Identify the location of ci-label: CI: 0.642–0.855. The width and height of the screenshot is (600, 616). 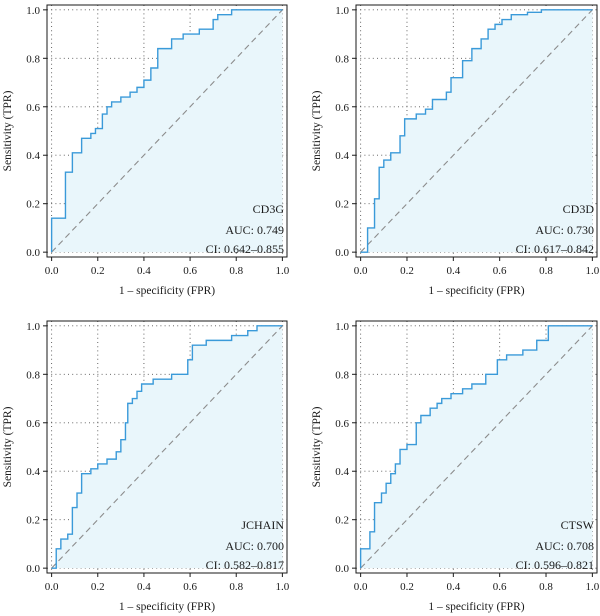
(245, 249).